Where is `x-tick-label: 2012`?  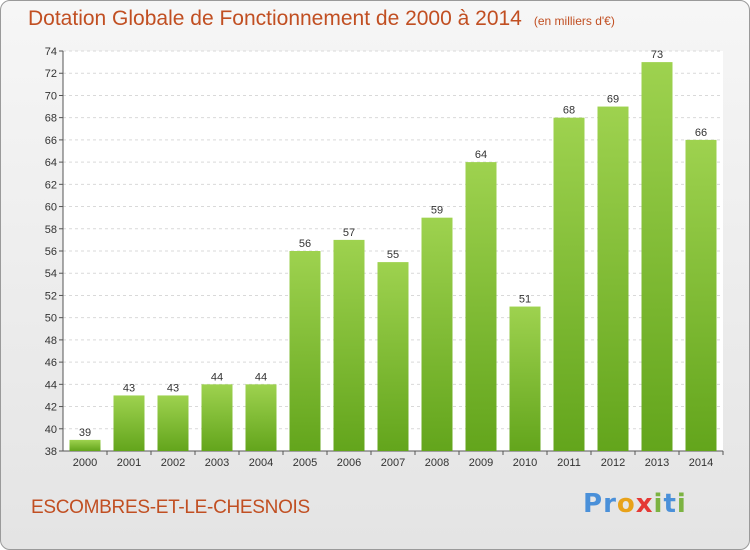 x-tick-label: 2012 is located at coordinates (613, 463).